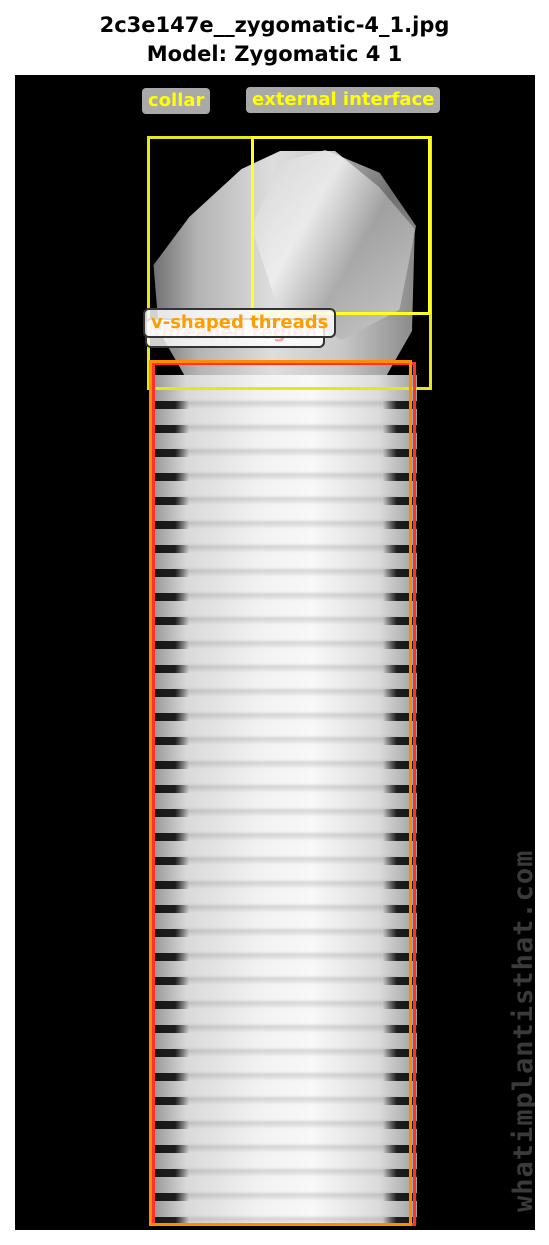 The width and height of the screenshot is (549, 1245). What do you see at coordinates (274, 25) in the screenshot?
I see `figure-title-filename: 2c3e147e__zygomatic-4_1.jpg` at bounding box center [274, 25].